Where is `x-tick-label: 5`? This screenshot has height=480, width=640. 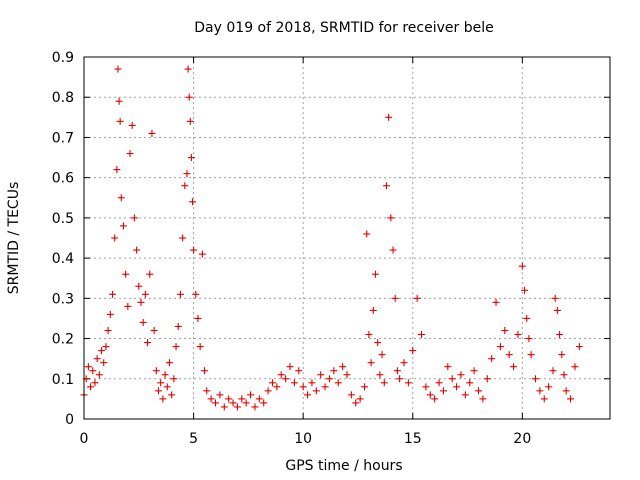 x-tick-label: 5 is located at coordinates (193, 439).